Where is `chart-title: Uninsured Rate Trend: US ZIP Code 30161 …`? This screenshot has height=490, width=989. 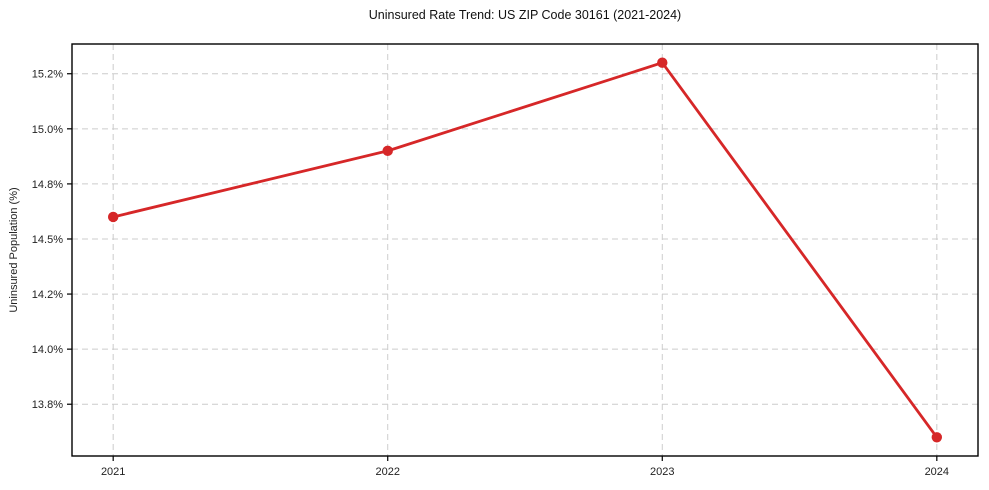
chart-title: Uninsured Rate Trend: US ZIP Code 30161 … is located at coordinates (525, 15).